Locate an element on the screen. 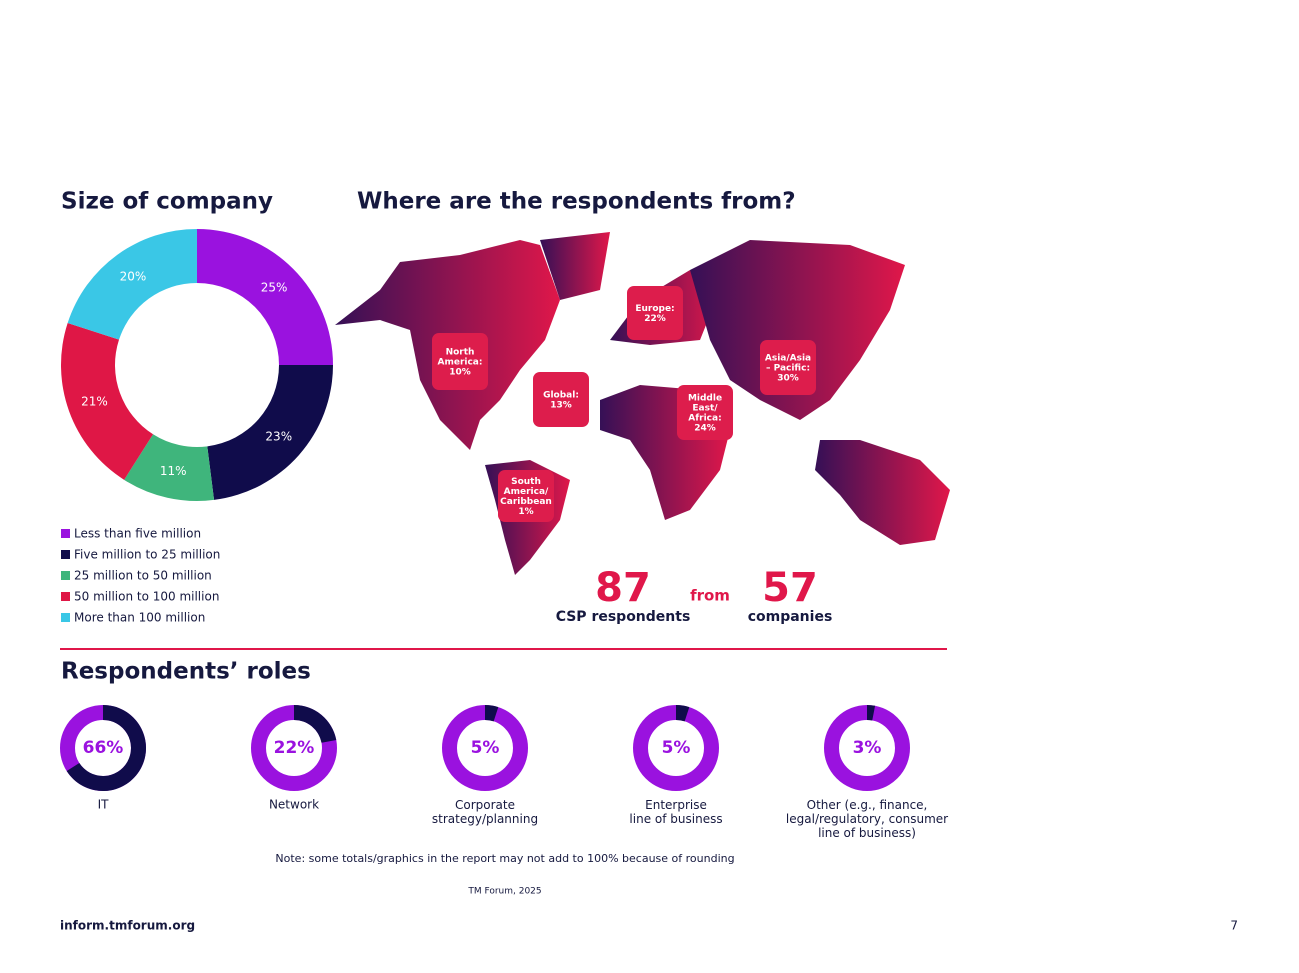 The height and width of the screenshot is (973, 1299). slice-label: 23% is located at coordinates (278, 437).